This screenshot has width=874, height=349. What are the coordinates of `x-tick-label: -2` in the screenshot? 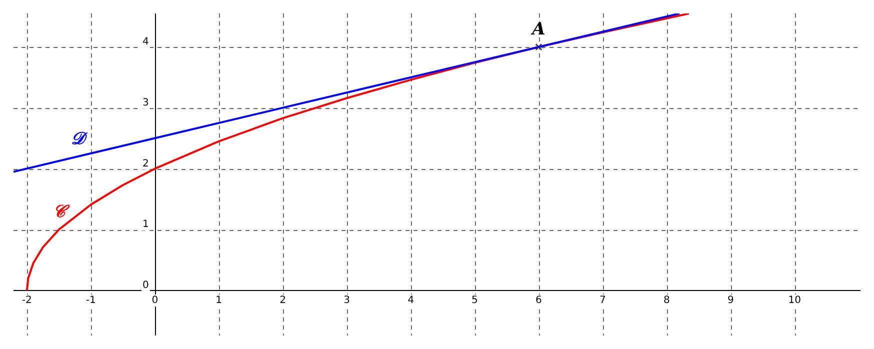 It's located at (27, 300).